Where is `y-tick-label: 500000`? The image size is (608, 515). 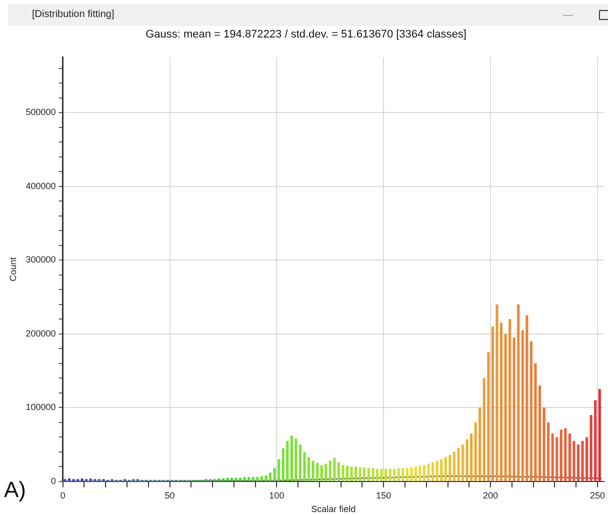
y-tick-label: 500000 is located at coordinates (41, 112).